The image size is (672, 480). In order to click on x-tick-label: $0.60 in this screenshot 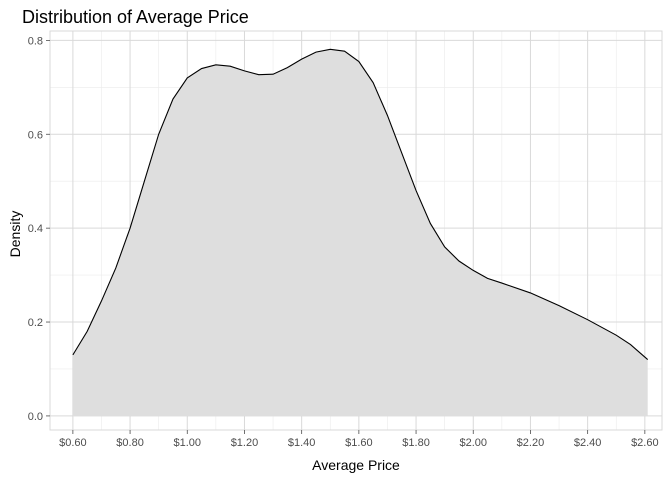, I will do `click(73, 443)`.